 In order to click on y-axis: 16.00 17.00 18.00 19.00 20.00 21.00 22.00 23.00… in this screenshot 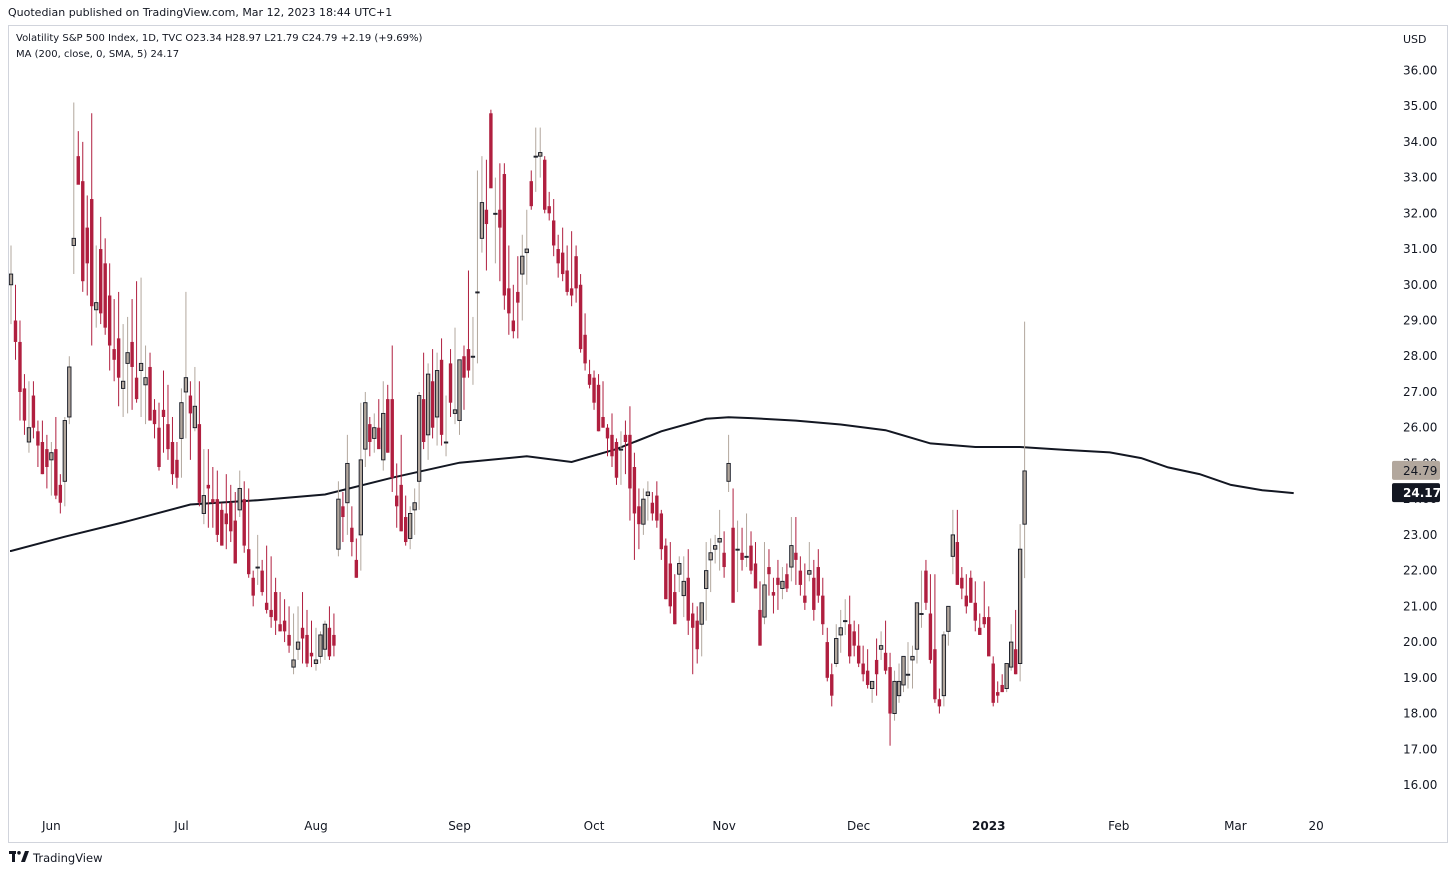, I will do `click(1420, 427)`.